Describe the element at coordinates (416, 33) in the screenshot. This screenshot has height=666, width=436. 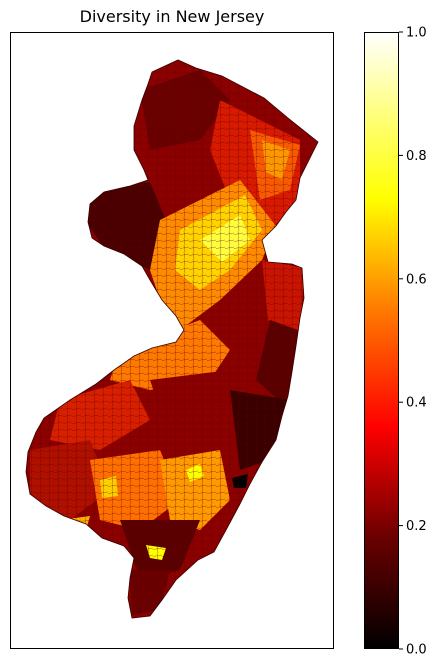
I see `colorbar-tick-label: 1.0` at that location.